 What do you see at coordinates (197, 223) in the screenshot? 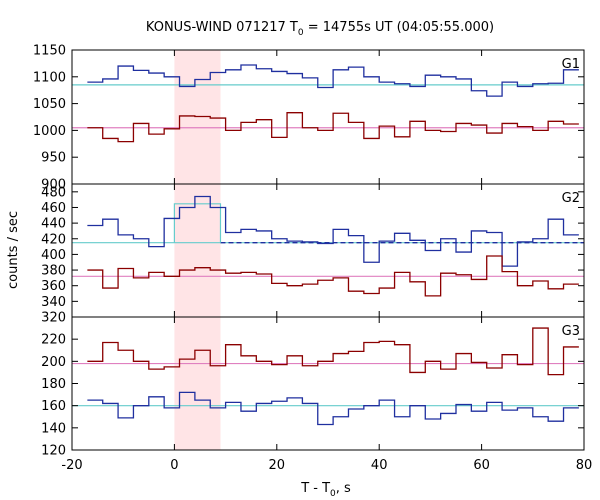
I see `burst-model-level` at bounding box center [197, 223].